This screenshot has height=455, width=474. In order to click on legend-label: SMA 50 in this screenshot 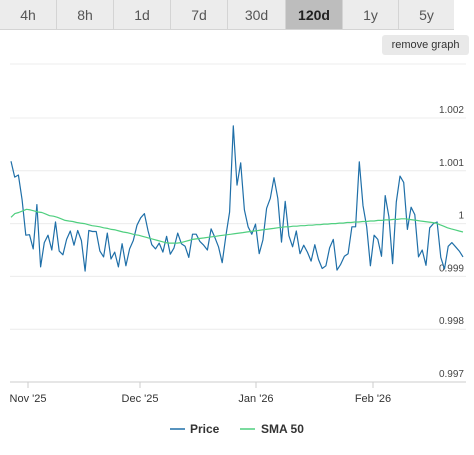, I will do `click(282, 429)`.